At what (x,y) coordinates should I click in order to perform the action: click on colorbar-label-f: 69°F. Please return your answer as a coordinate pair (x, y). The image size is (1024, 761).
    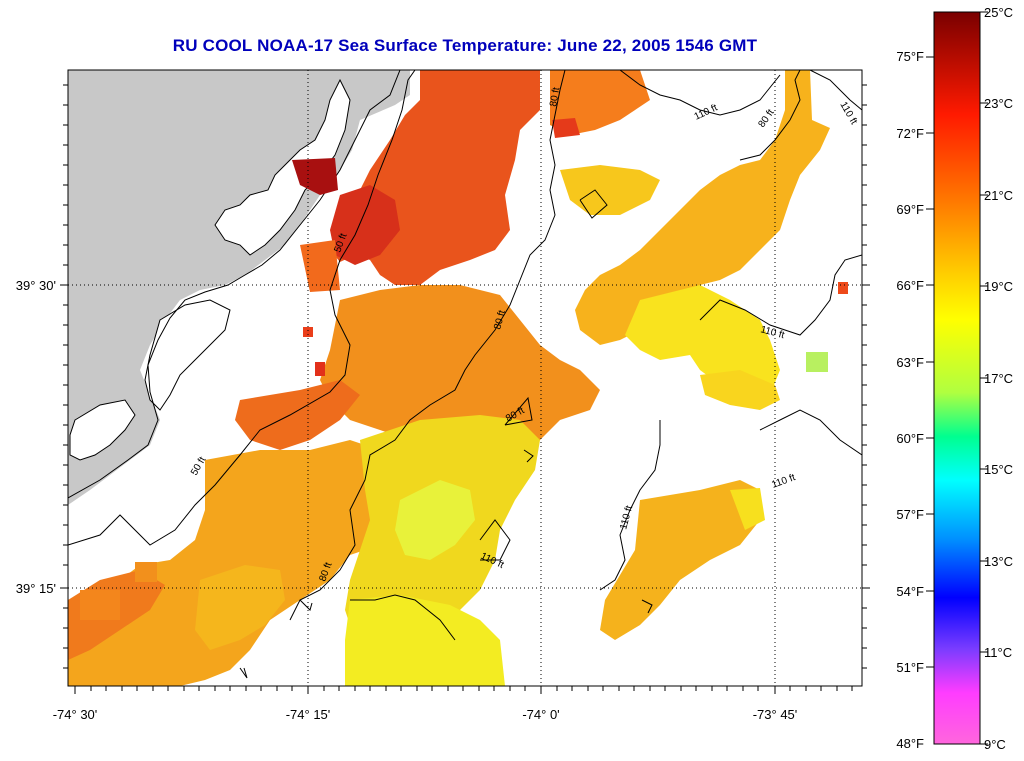
    Looking at the image, I should click on (910, 209).